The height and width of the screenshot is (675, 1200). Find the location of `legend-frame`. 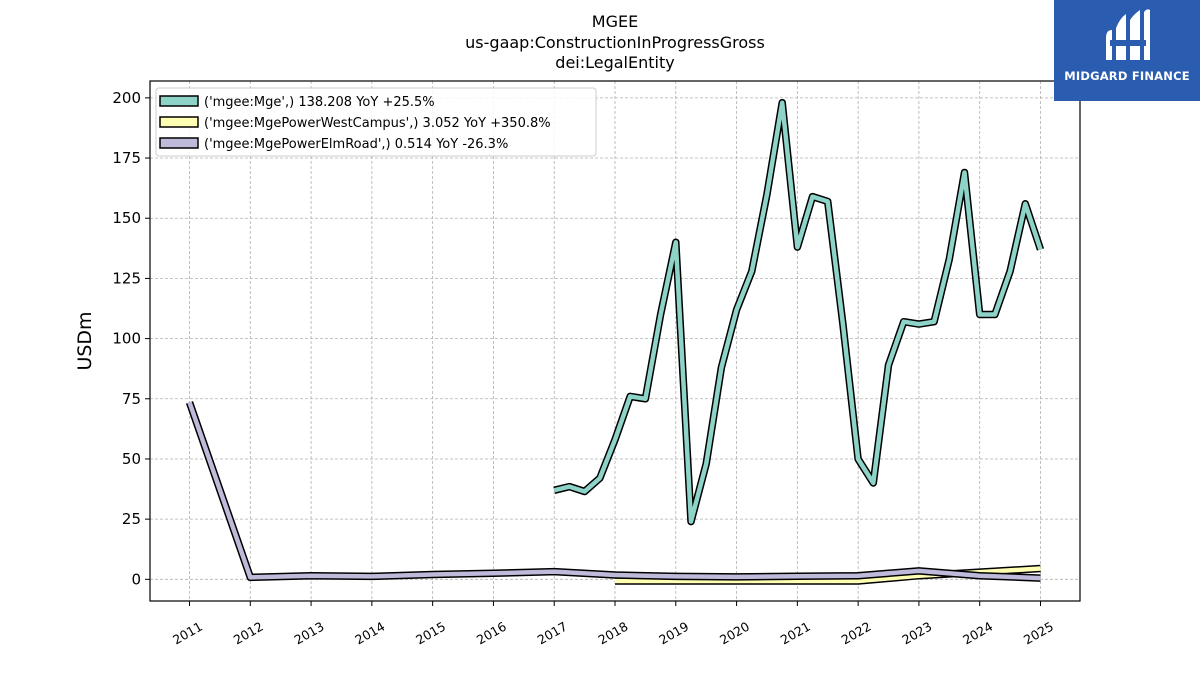

legend-frame is located at coordinates (376, 122).